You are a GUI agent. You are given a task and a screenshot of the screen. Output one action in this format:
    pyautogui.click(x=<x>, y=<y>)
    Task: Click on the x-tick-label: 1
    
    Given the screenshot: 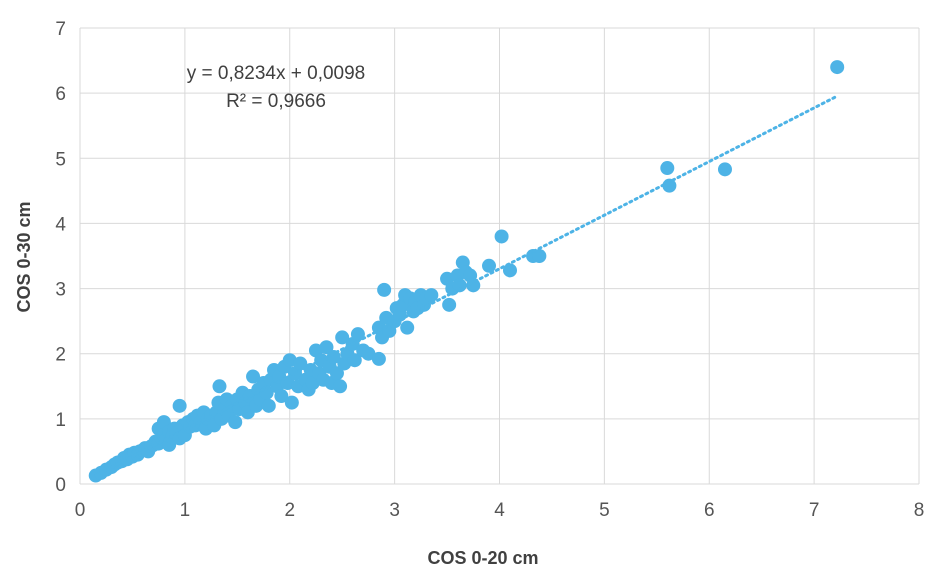 What is the action you would take?
    pyautogui.click(x=185, y=510)
    